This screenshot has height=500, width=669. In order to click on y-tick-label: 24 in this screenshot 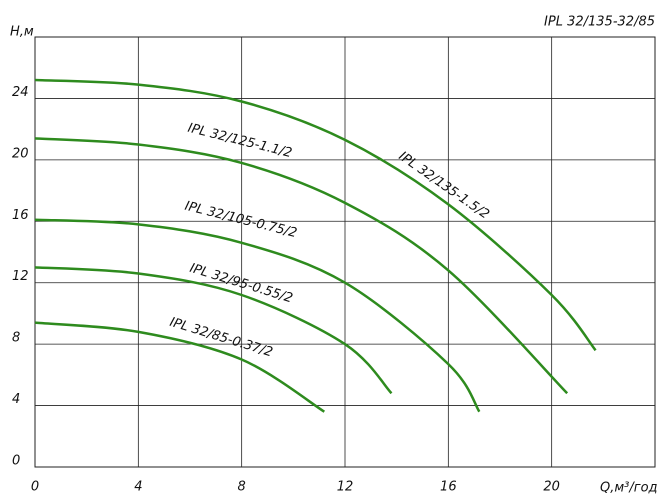, I will do `click(20, 92)`.